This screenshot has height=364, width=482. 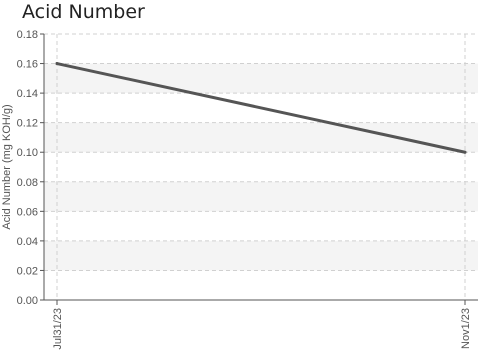 What do you see at coordinates (27, 65) in the screenshot?
I see `y-tick-label: 0.16` at bounding box center [27, 65].